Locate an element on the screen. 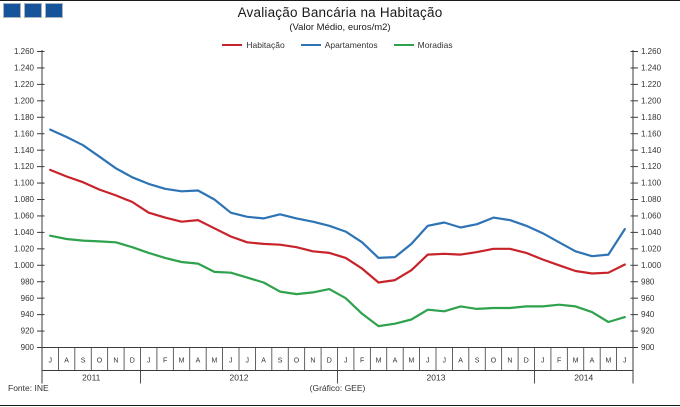 The width and height of the screenshot is (680, 407). legend-line-swatch-green is located at coordinates (403, 45).